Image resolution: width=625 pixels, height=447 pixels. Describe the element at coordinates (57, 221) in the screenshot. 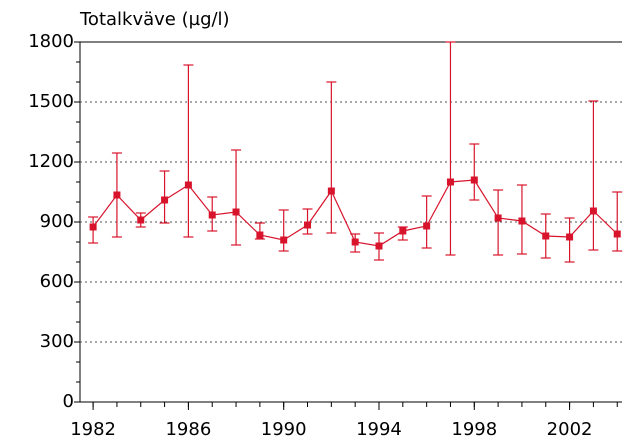

I see `y-tick-label: 900` at that location.